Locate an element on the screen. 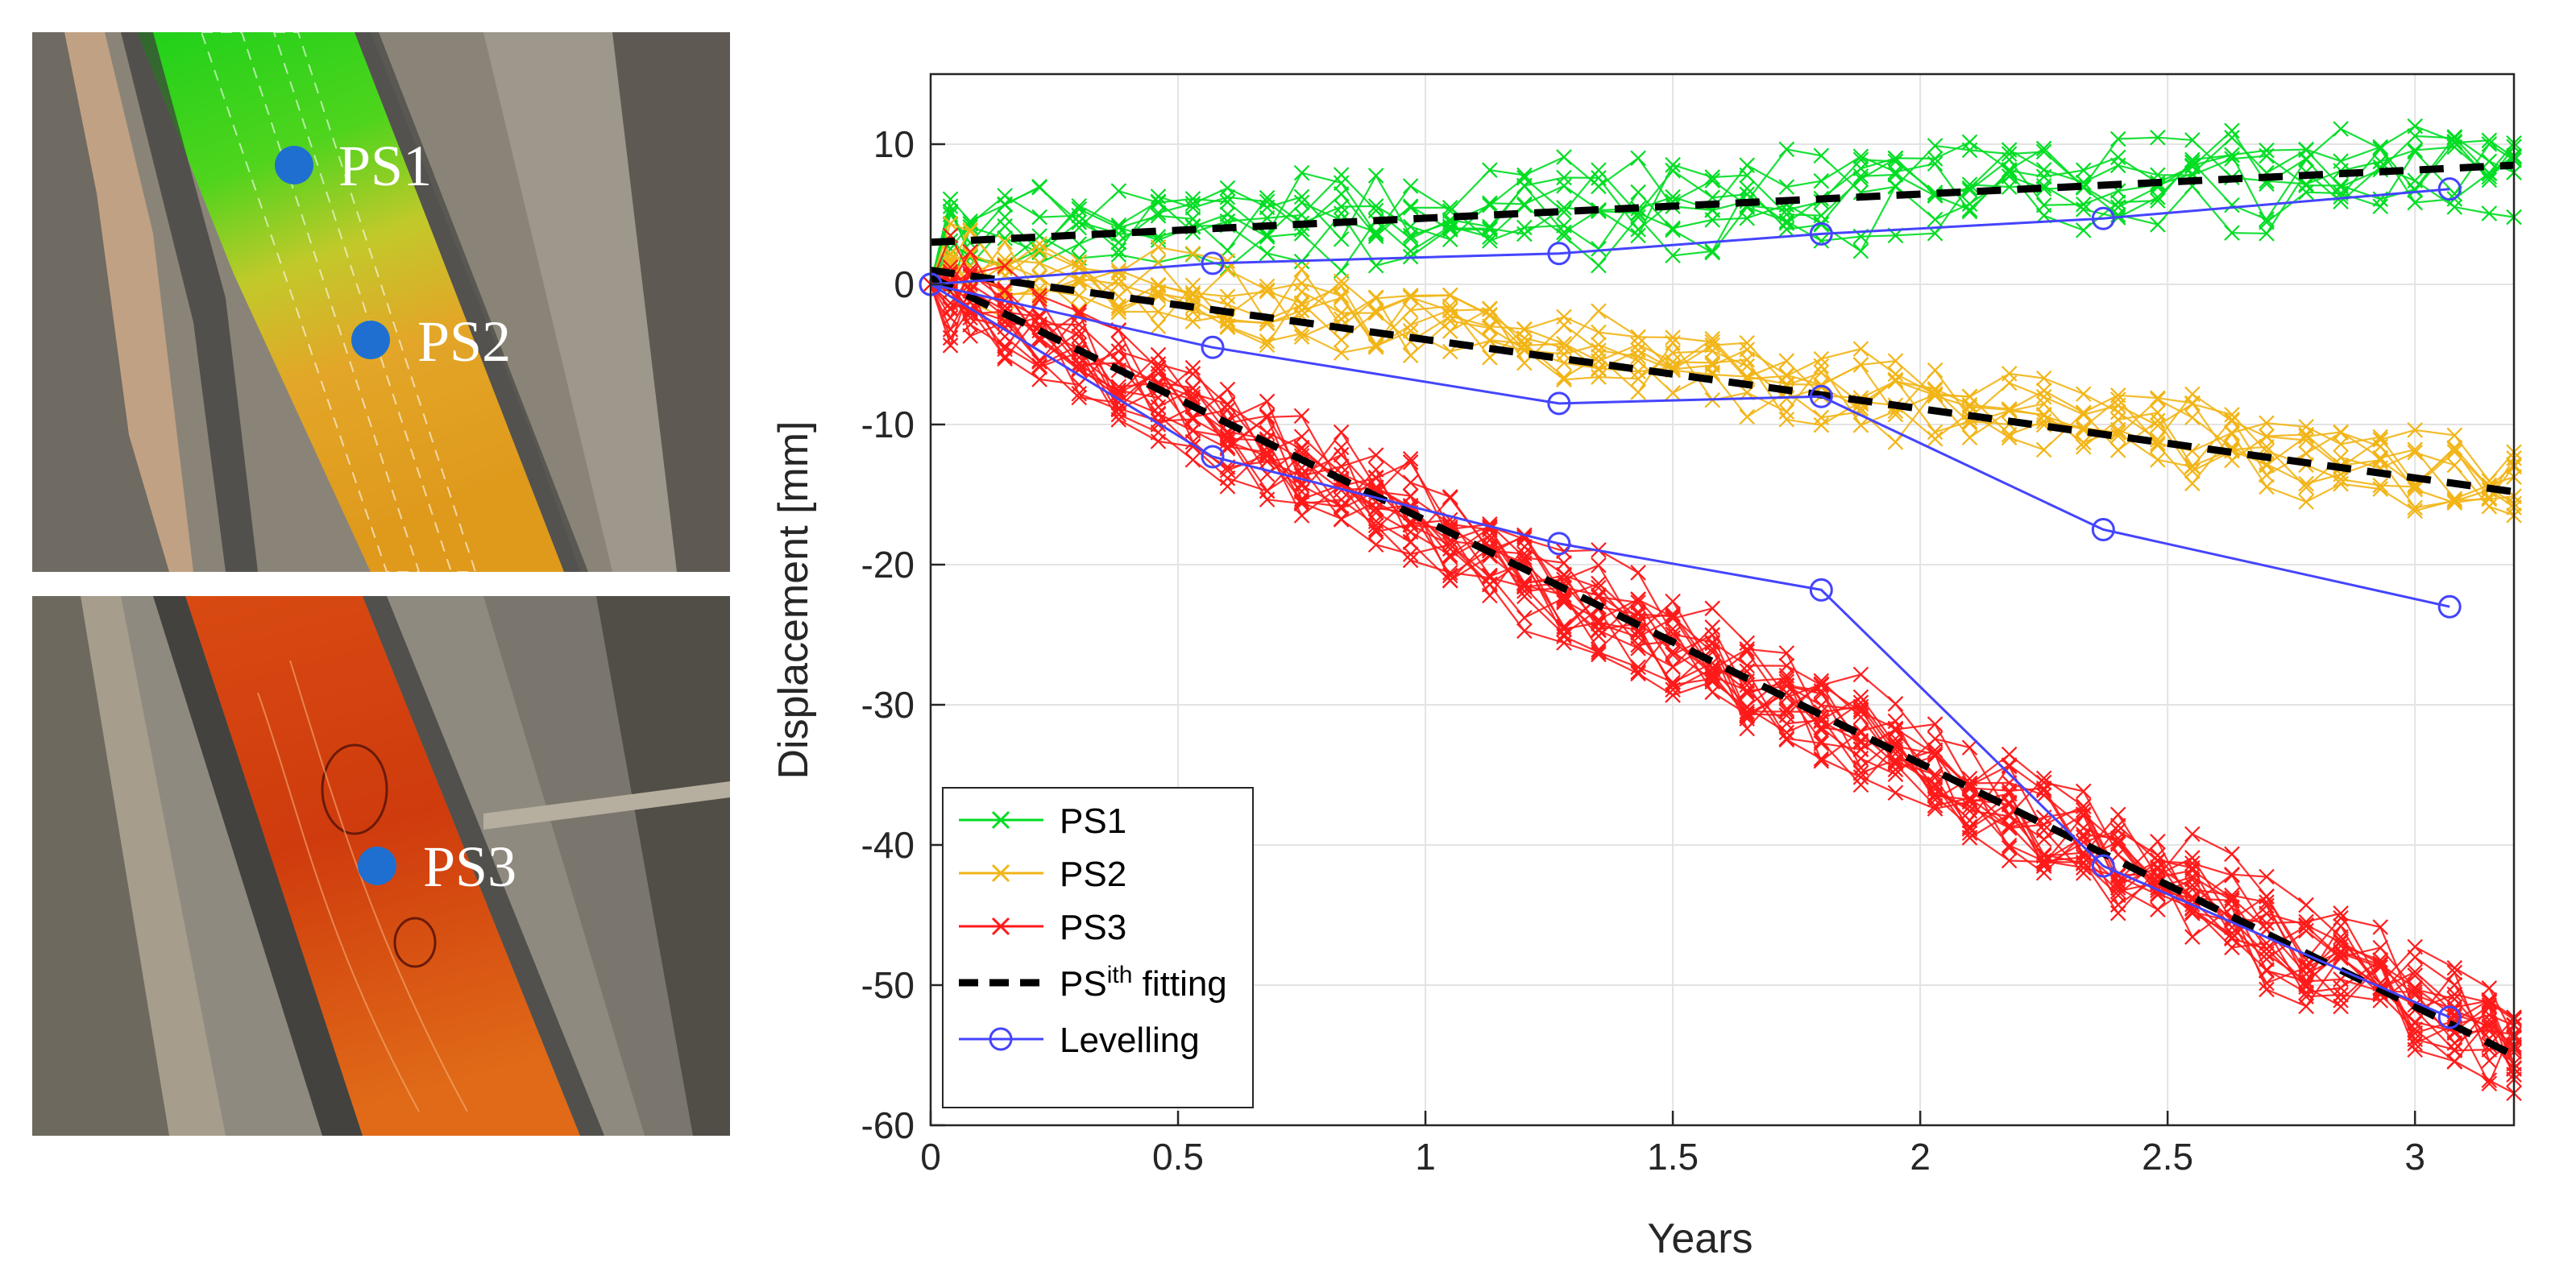 Image resolution: width=2576 pixels, height=1263 pixels. x-tick-label: 2 is located at coordinates (1920, 1157).